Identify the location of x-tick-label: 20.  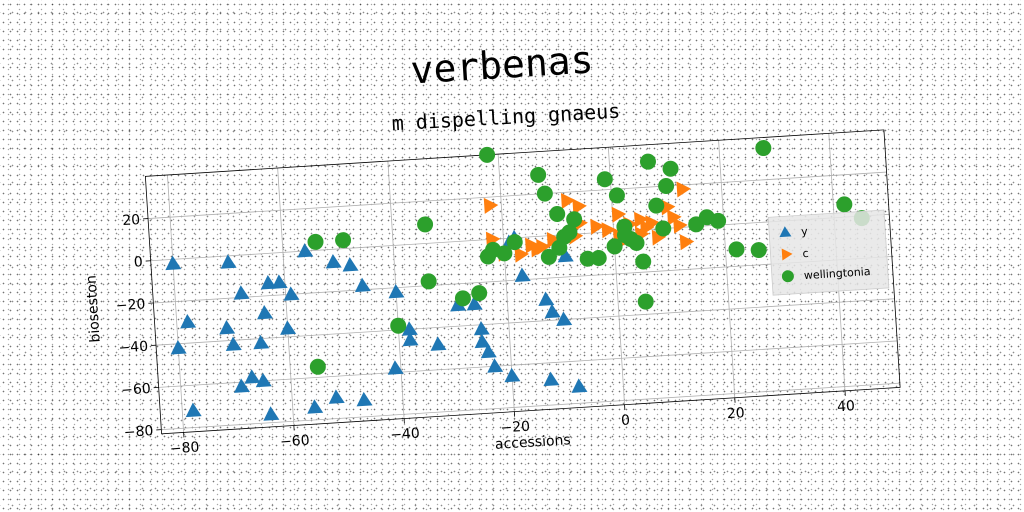
(735, 413).